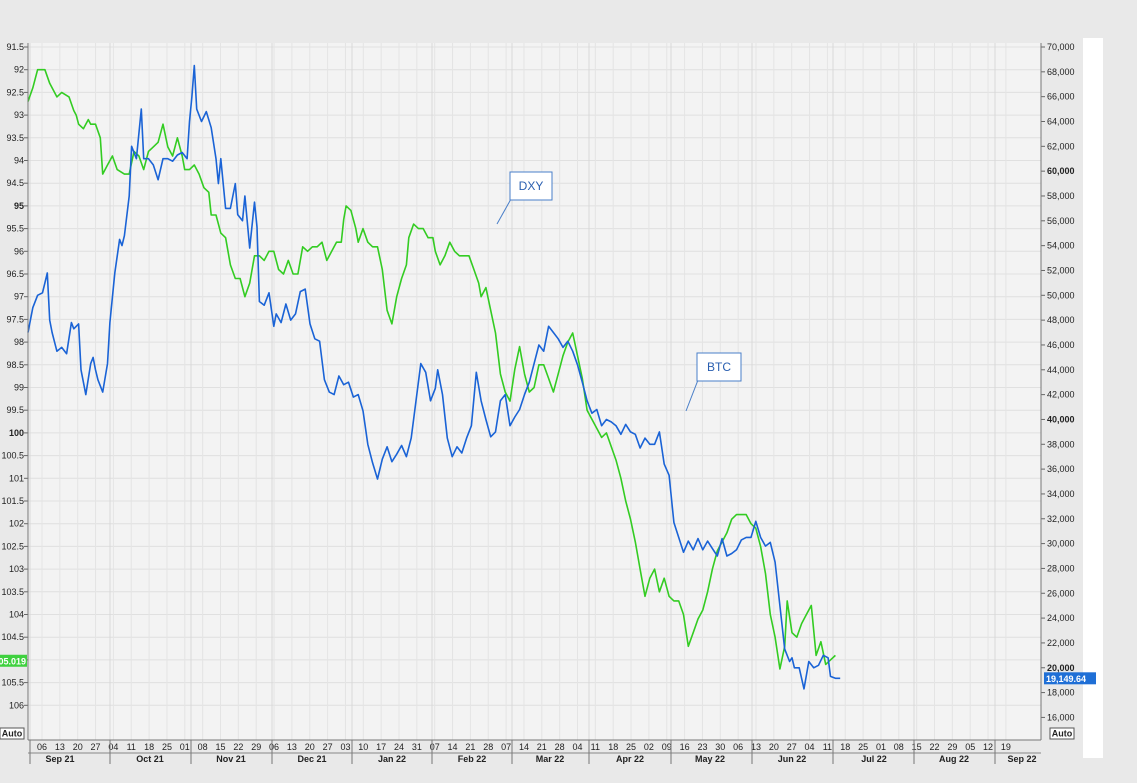 The image size is (1137, 783). Describe the element at coordinates (874, 759) in the screenshot. I see `x-month-label: Jul 22` at that location.